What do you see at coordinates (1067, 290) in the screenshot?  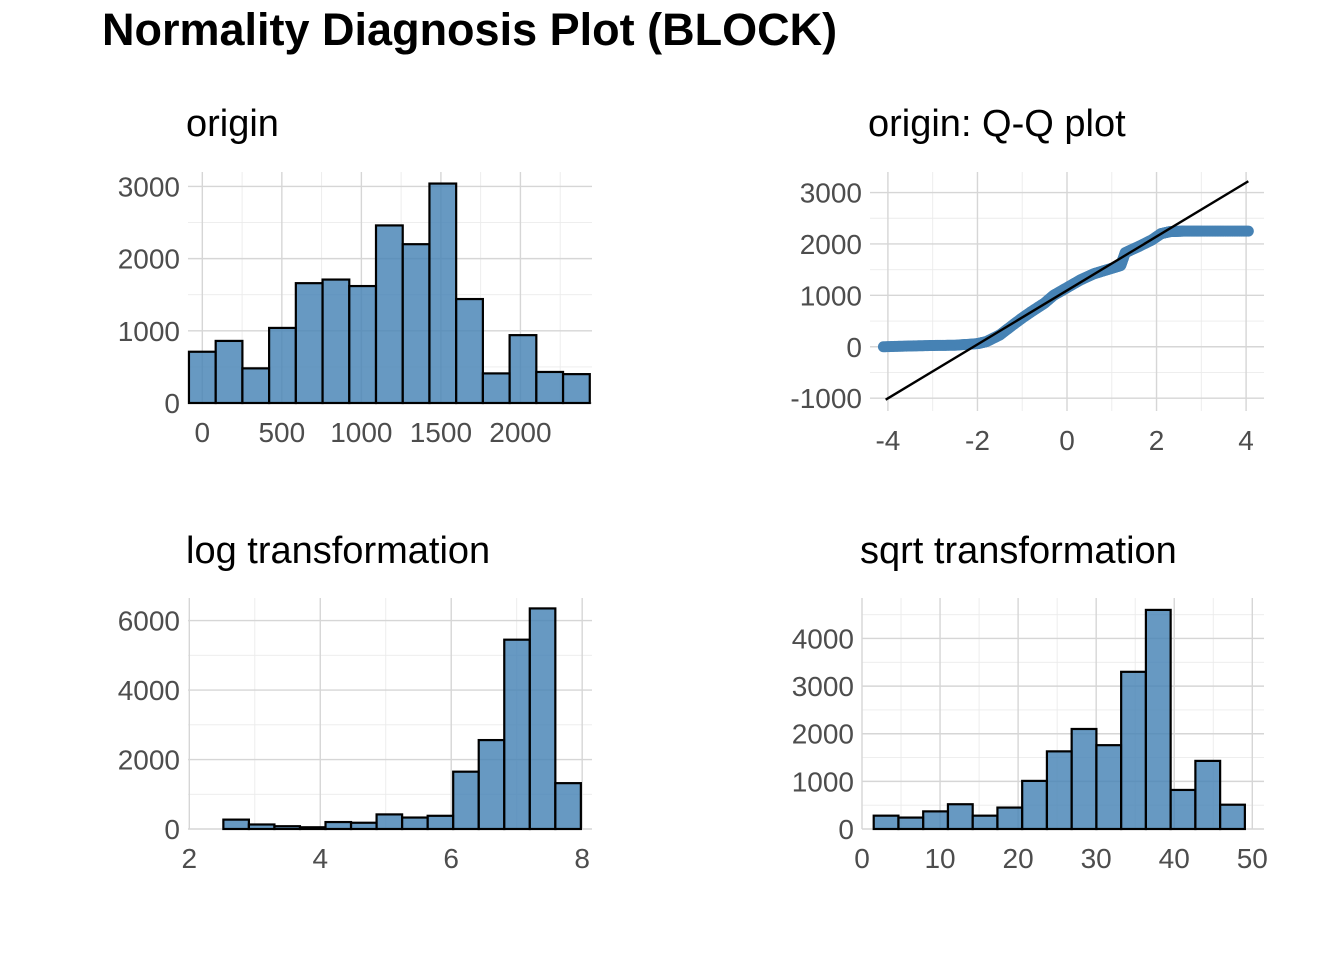 I see `qq-reference-line` at bounding box center [1067, 290].